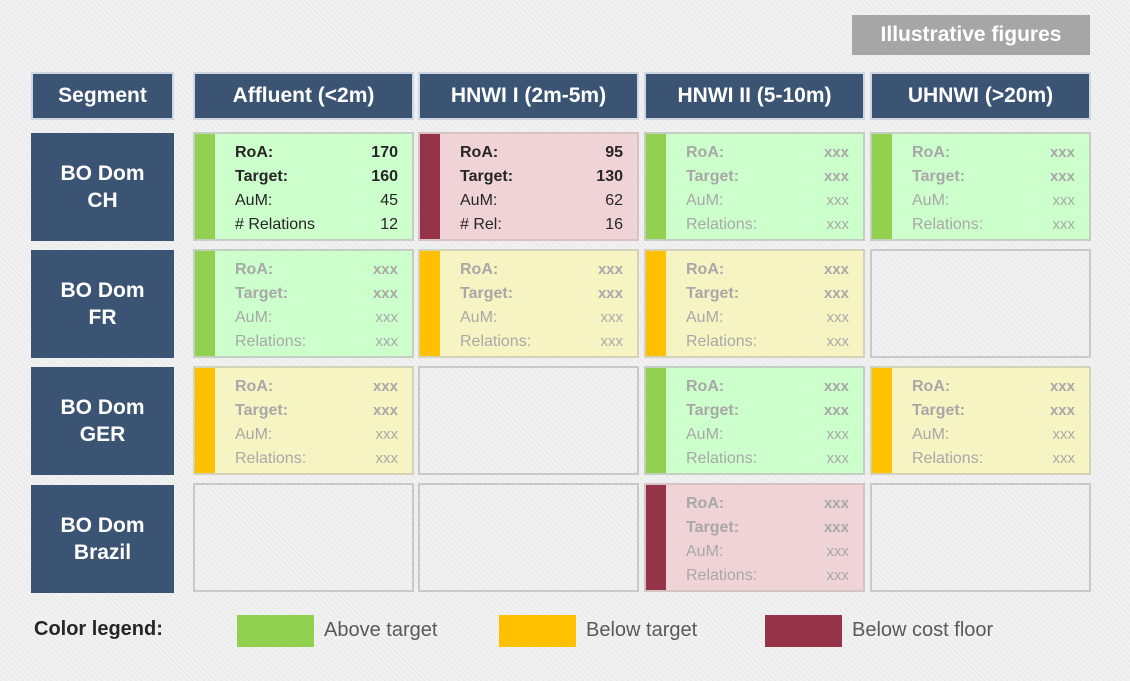 The width and height of the screenshot is (1130, 681). What do you see at coordinates (537, 631) in the screenshot?
I see `legend-swatch-below-target` at bounding box center [537, 631].